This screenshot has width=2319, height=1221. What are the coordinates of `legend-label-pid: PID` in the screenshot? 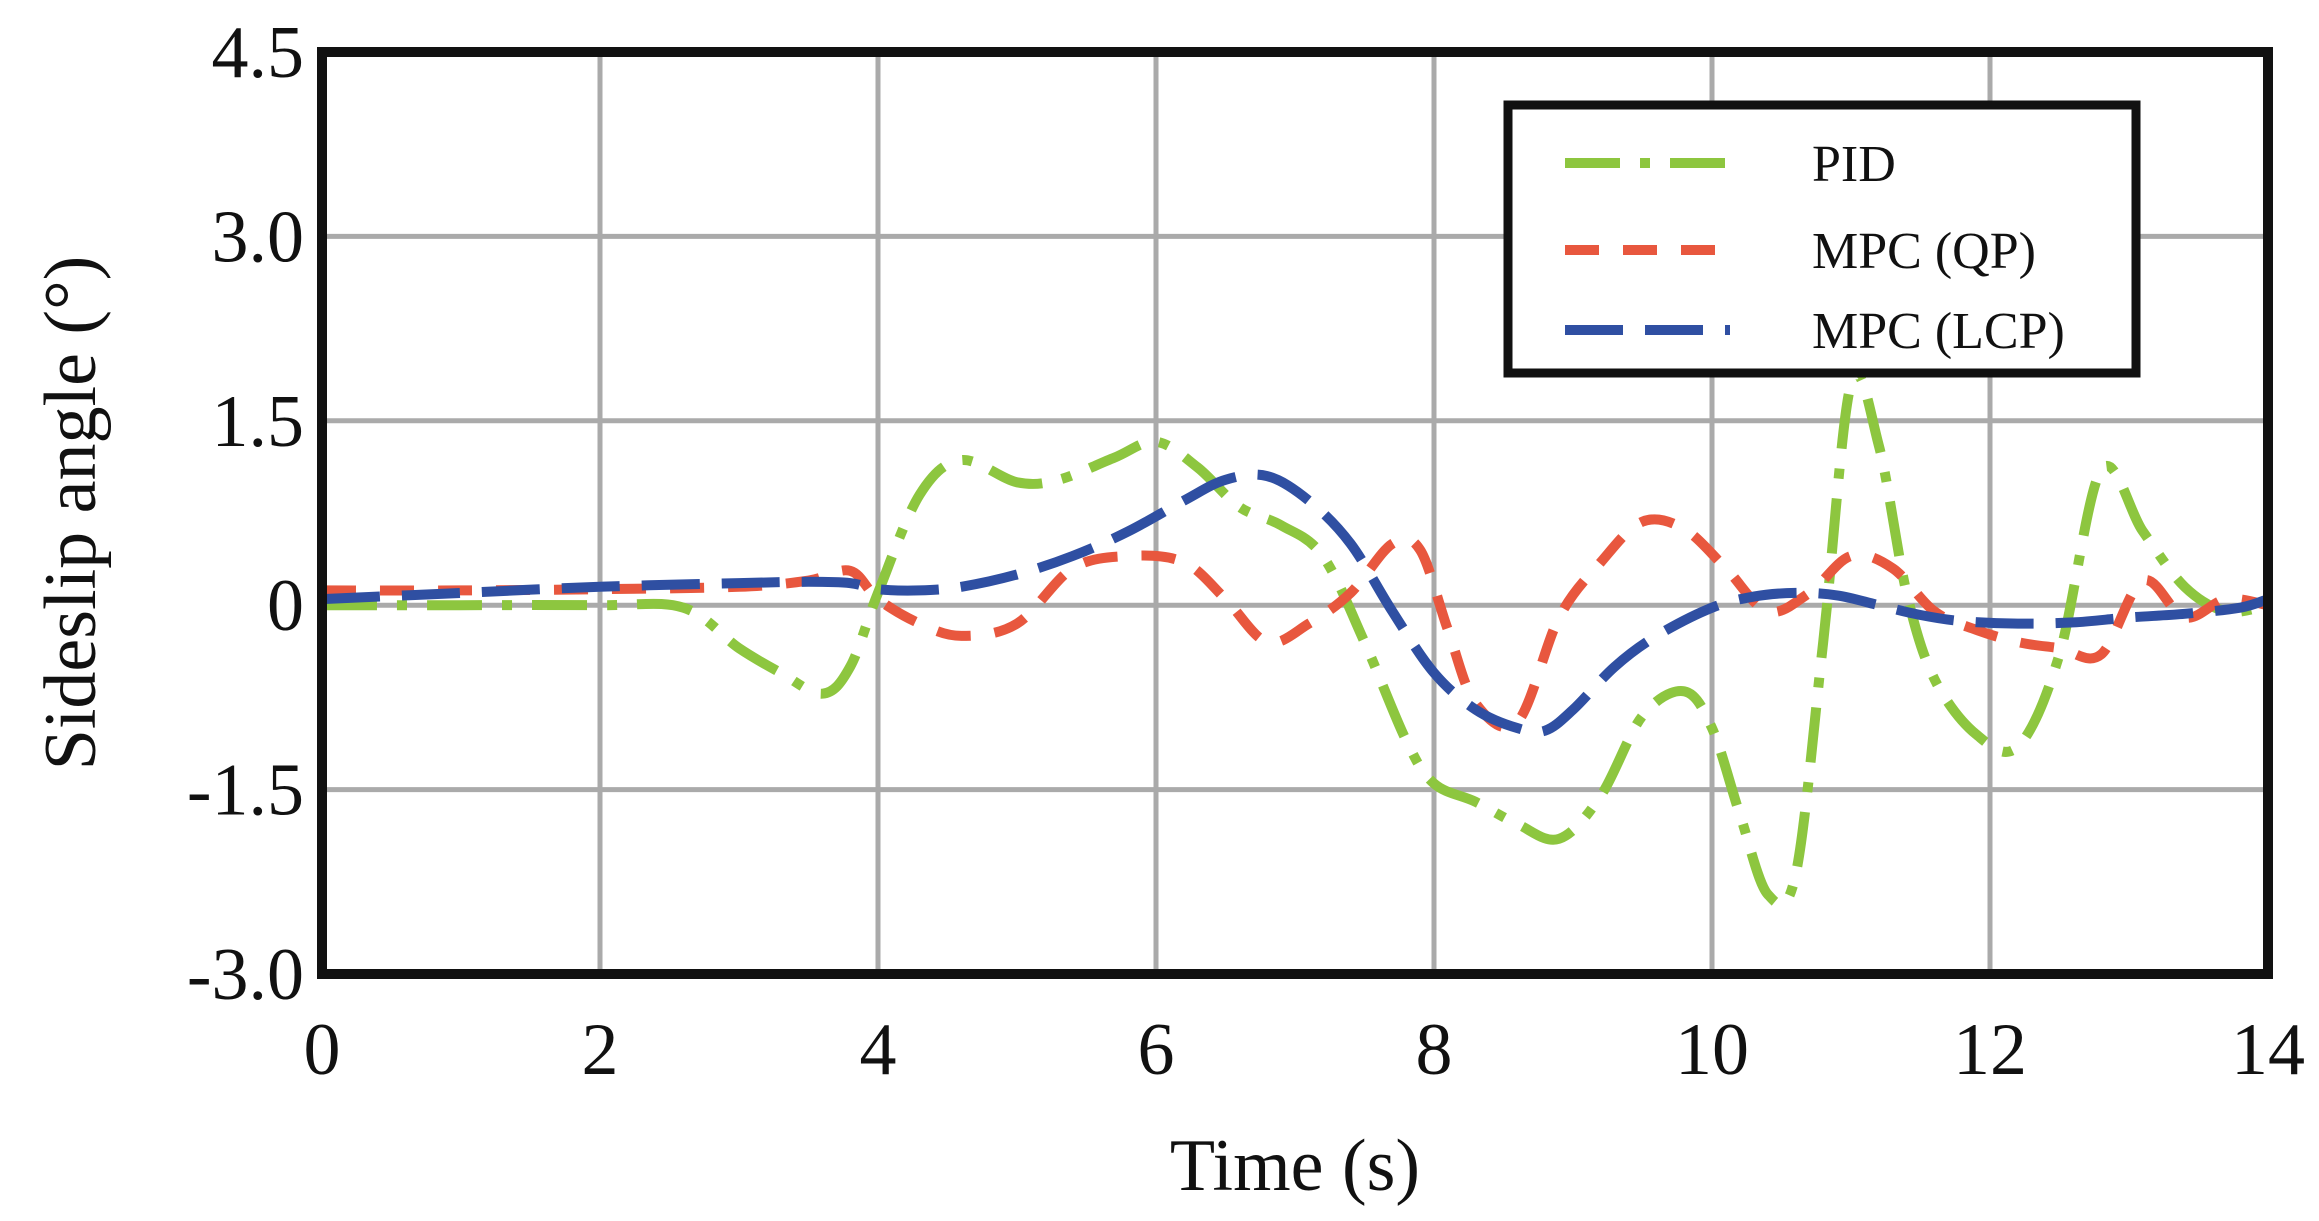 It's located at (1854, 164).